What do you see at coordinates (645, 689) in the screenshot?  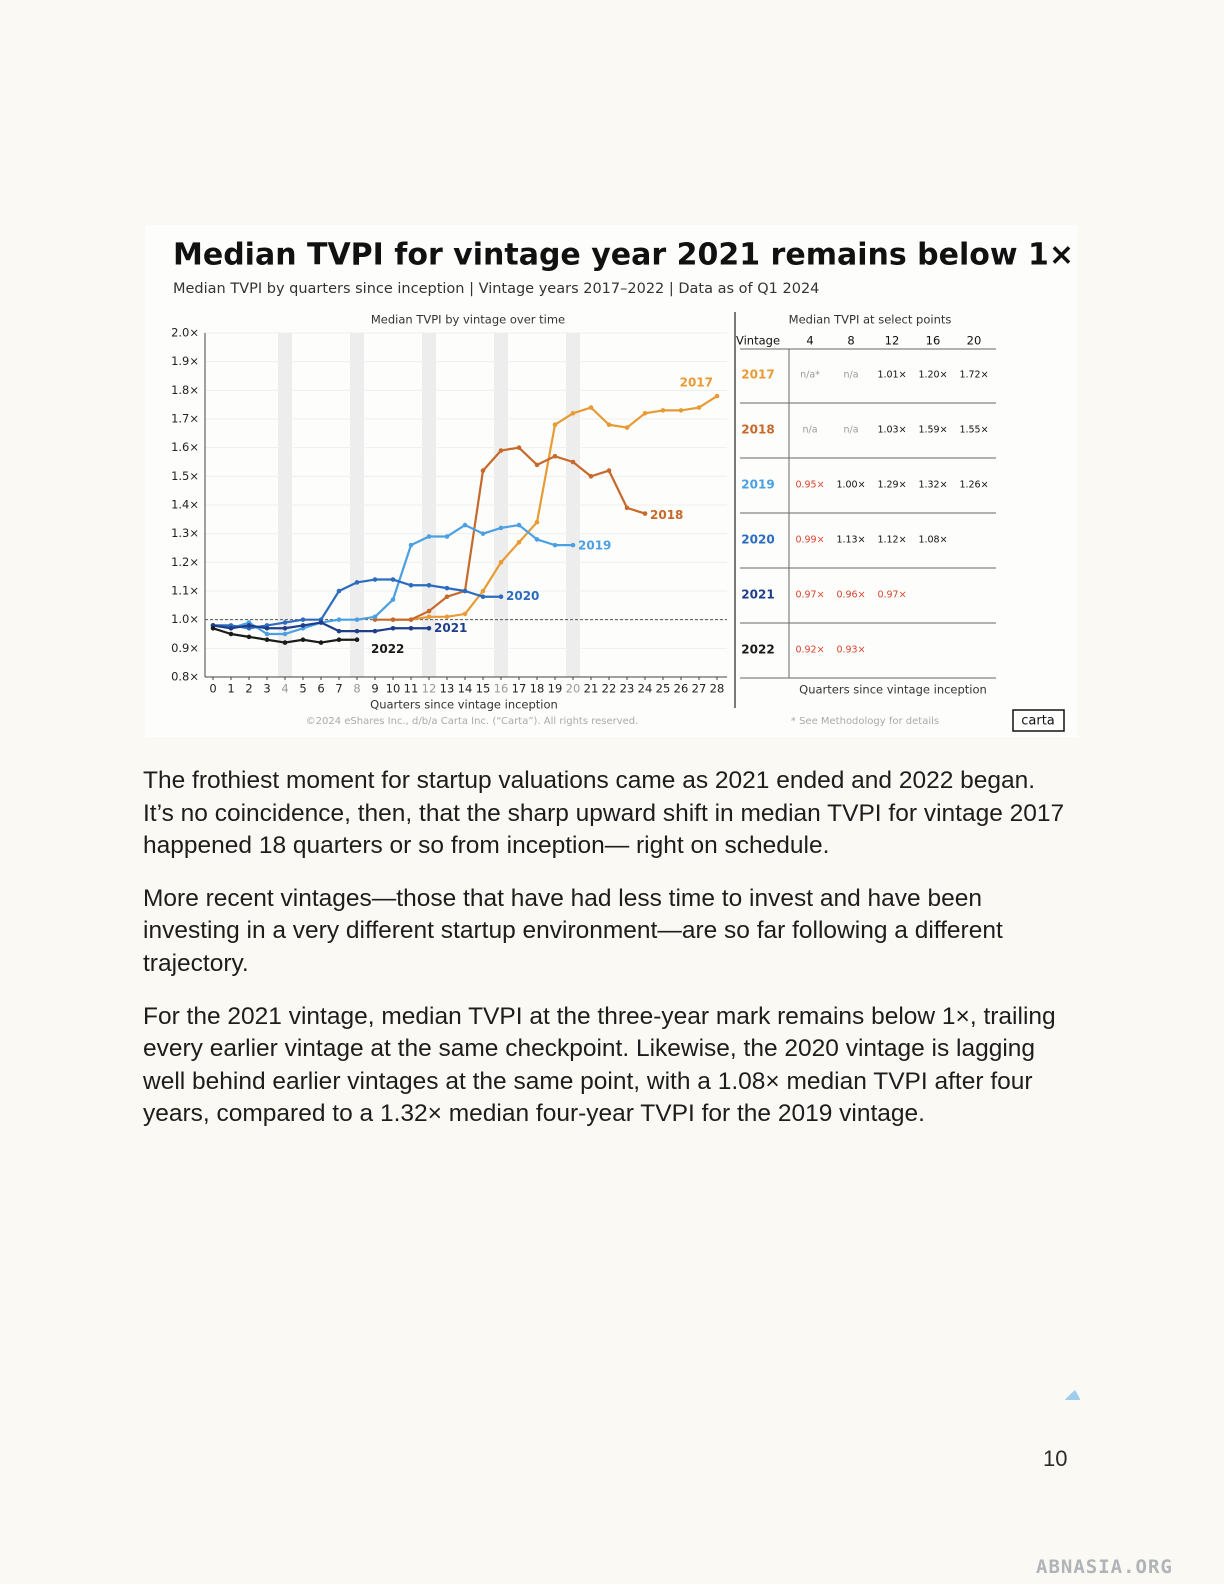 I see `x-tick-label: 24` at bounding box center [645, 689].